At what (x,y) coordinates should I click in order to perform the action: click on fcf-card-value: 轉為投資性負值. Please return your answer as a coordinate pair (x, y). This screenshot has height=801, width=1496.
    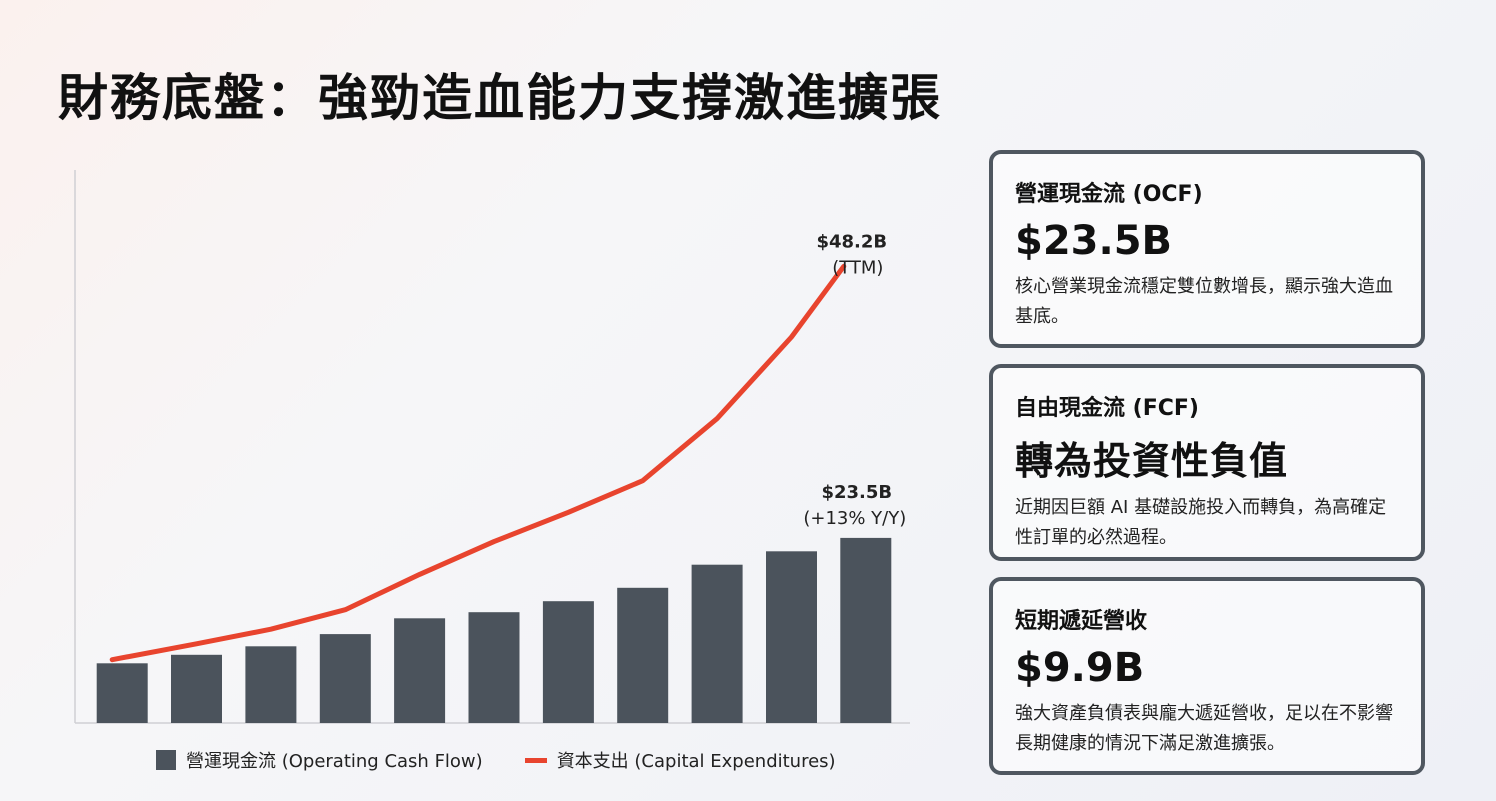
    Looking at the image, I should click on (1152, 461).